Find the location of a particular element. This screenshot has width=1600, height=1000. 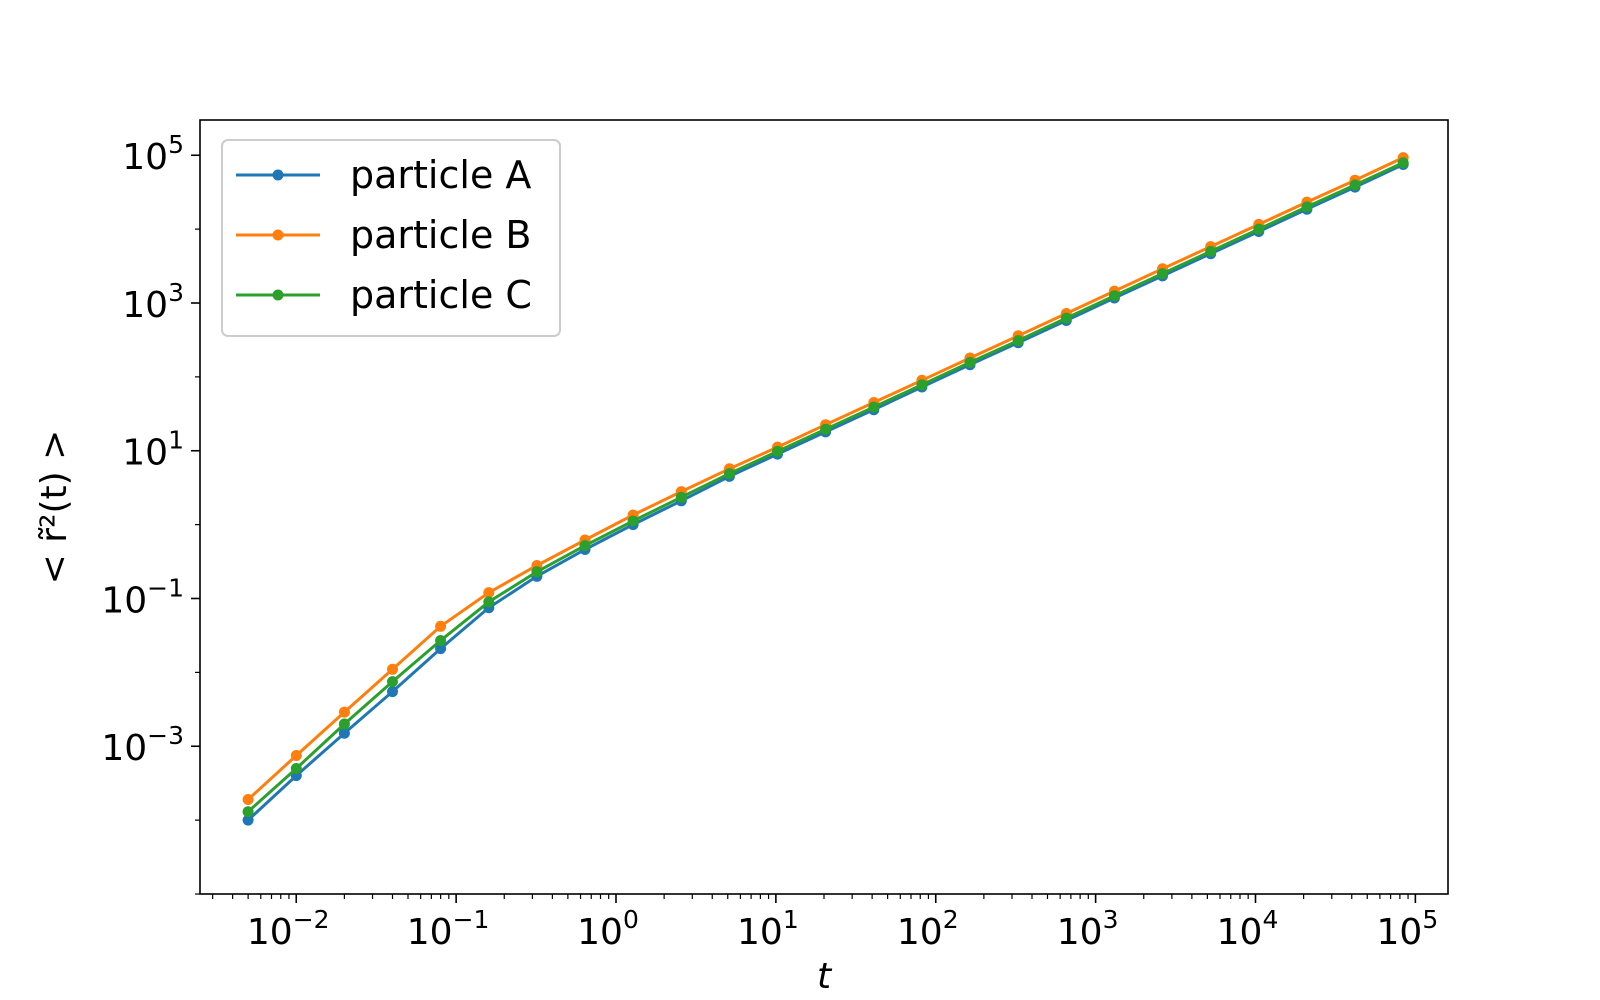

x-tick-label: 10² is located at coordinates (928, 929).